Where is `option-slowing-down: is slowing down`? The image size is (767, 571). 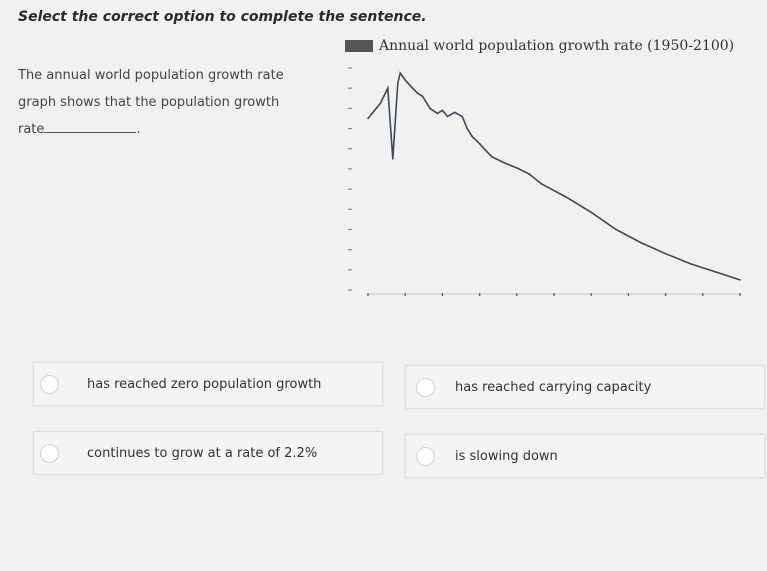
option-slowing-down: is slowing down is located at coordinates (585, 456).